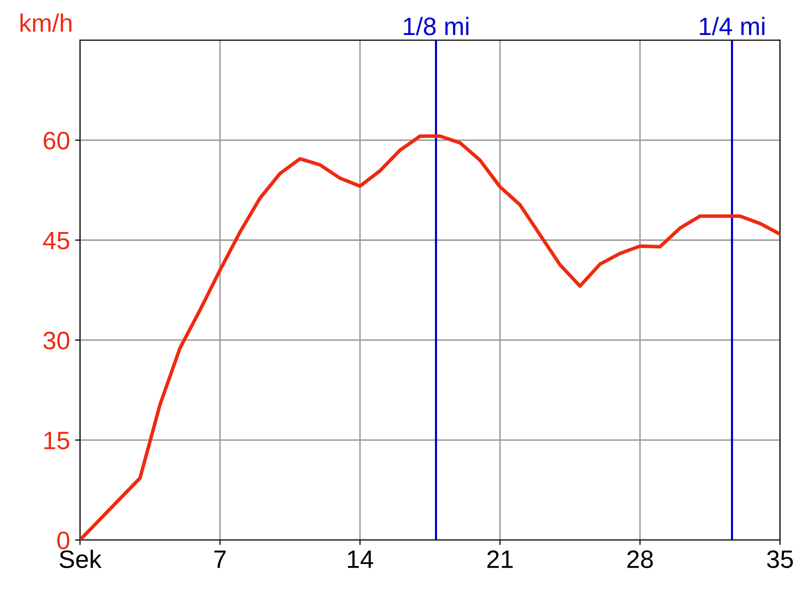  What do you see at coordinates (640, 559) in the screenshot?
I see `x-tick-label: 28` at bounding box center [640, 559].